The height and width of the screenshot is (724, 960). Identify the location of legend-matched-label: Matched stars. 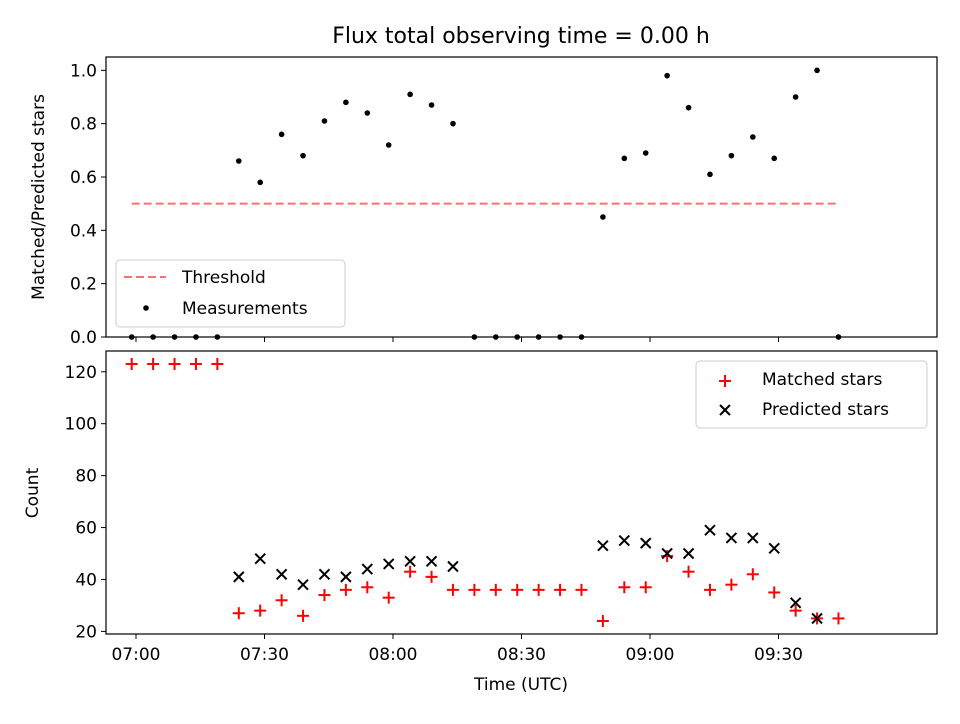
(822, 380).